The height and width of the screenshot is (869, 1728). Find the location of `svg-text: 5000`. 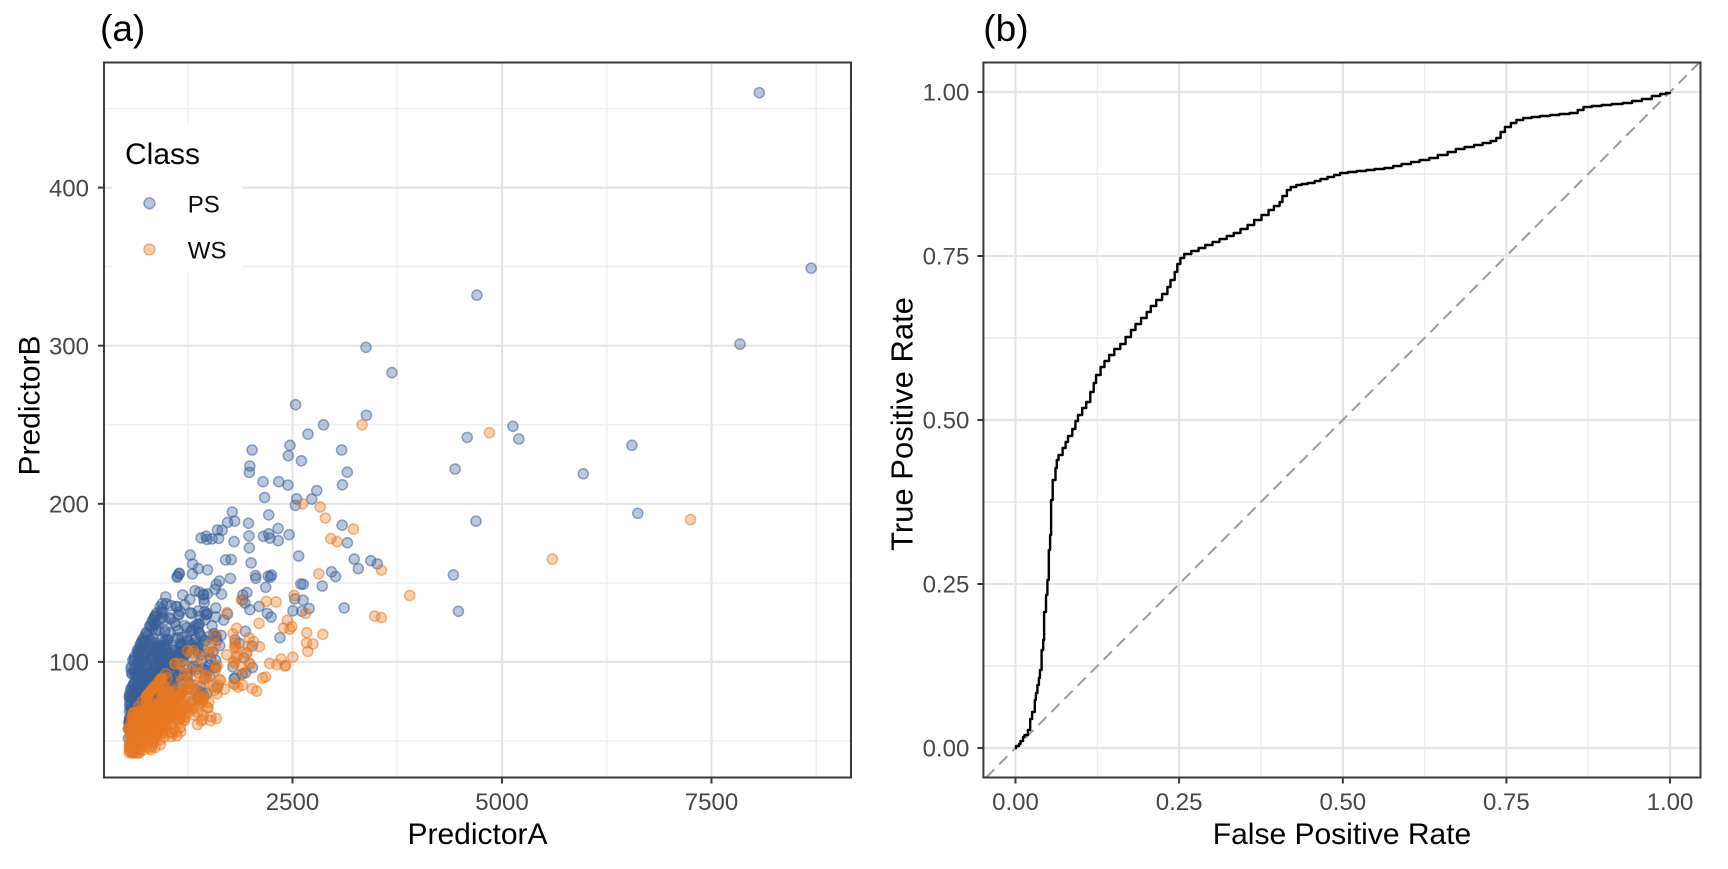

svg-text: 5000 is located at coordinates (501, 802).